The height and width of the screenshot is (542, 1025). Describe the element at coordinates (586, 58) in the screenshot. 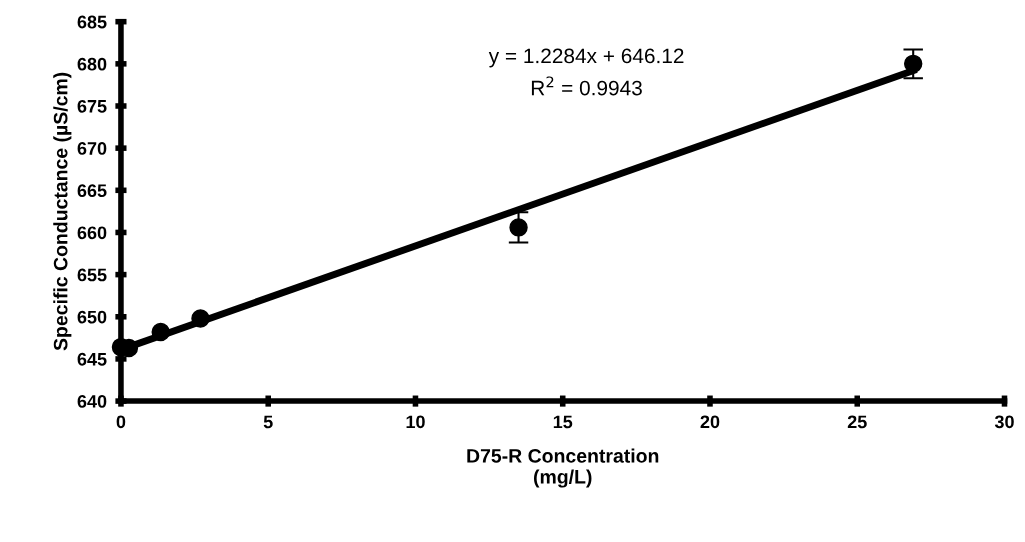

I see `annotation: y = 1.2284x + 646.12` at that location.